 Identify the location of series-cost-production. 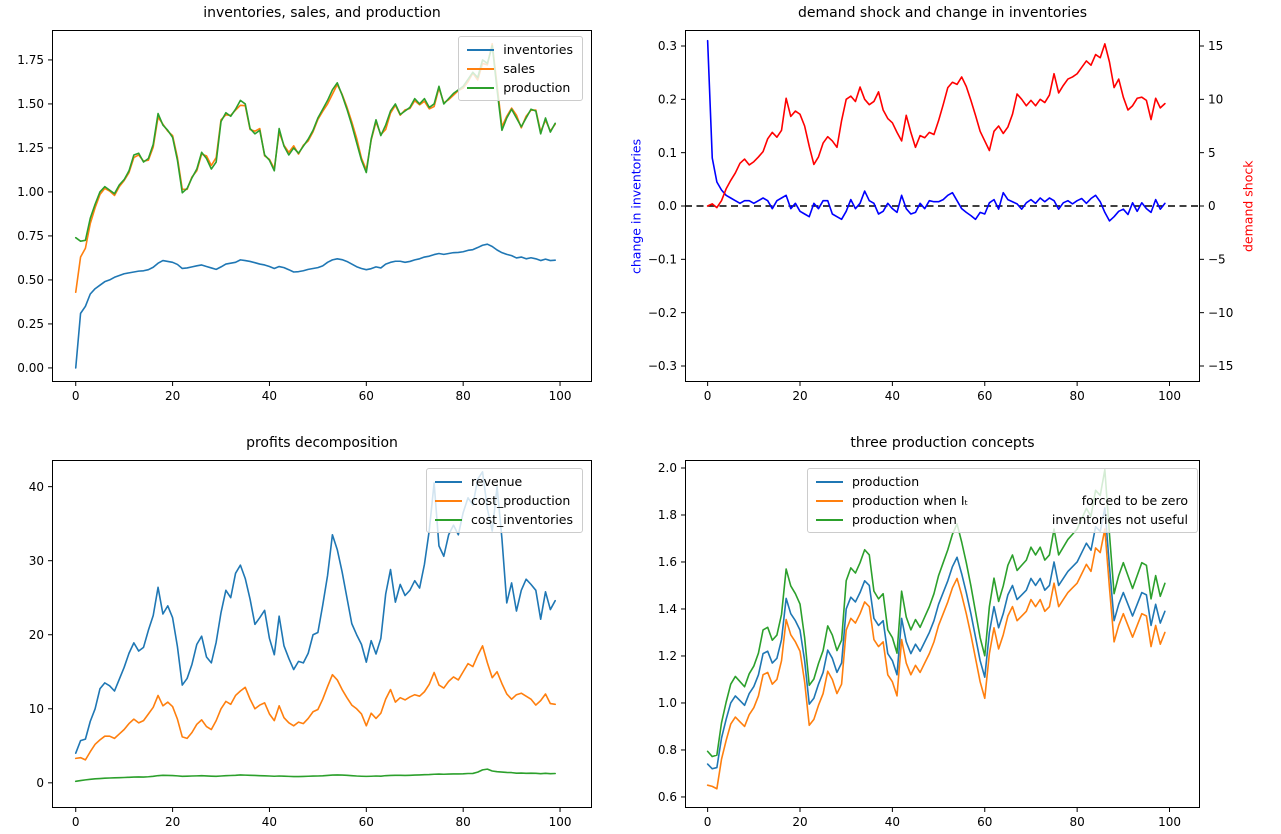
(315, 703).